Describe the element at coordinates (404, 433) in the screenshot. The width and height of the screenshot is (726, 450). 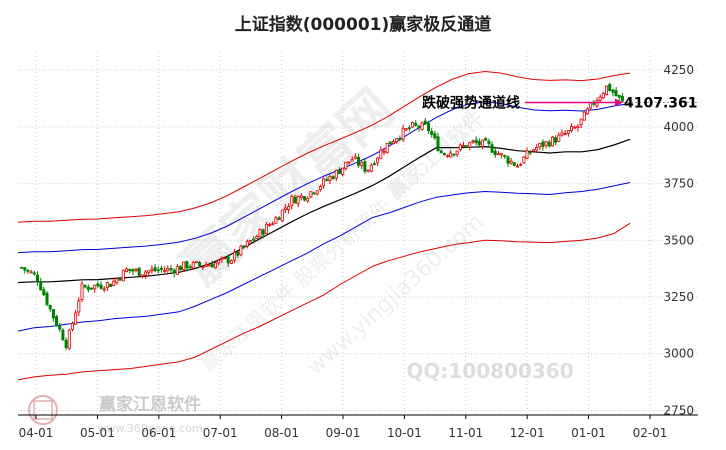
I see `x-tick-label: 10-01` at that location.